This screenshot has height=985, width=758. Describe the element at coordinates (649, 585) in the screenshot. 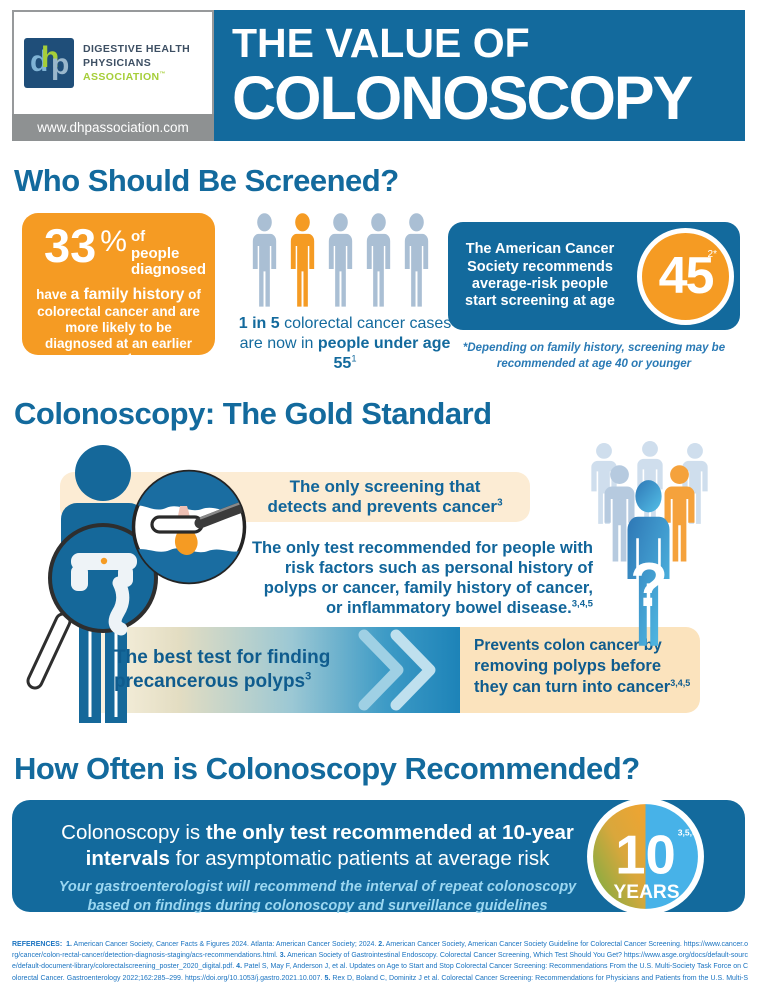

I see `question-mark-icon: ?` at that location.